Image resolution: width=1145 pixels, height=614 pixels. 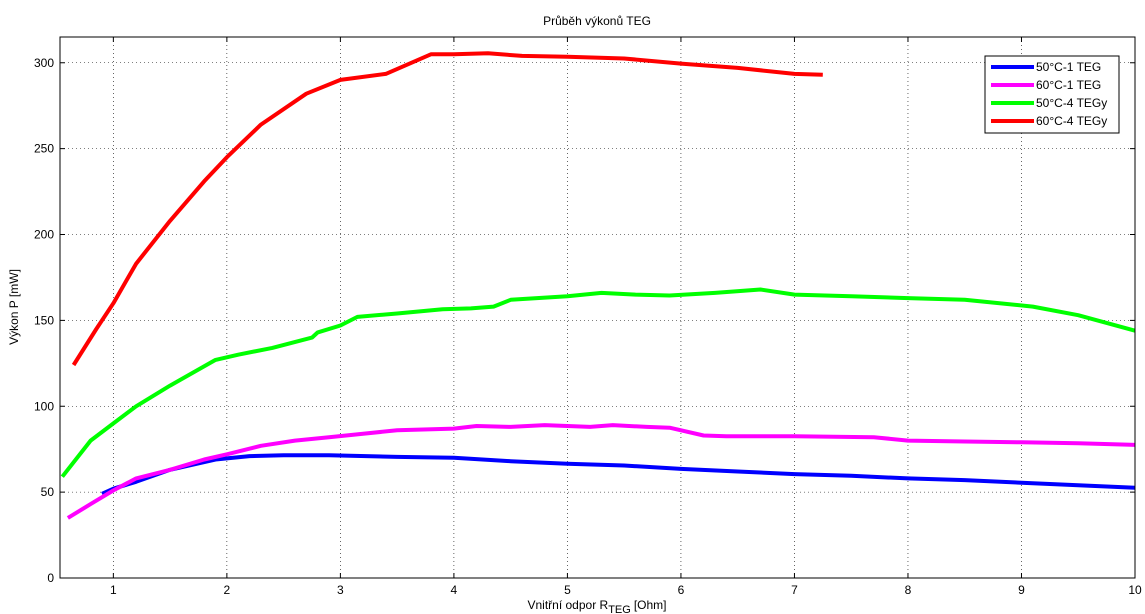 What do you see at coordinates (1021, 590) in the screenshot?
I see `x-tick-label: 9` at bounding box center [1021, 590].